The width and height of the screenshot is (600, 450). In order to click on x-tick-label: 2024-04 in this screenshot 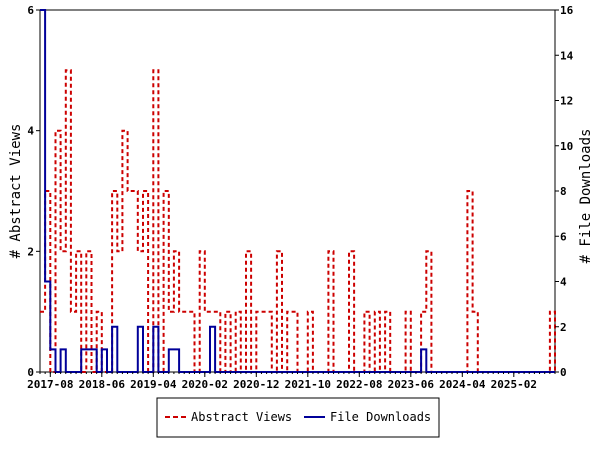, I will do `click(462, 384)`.